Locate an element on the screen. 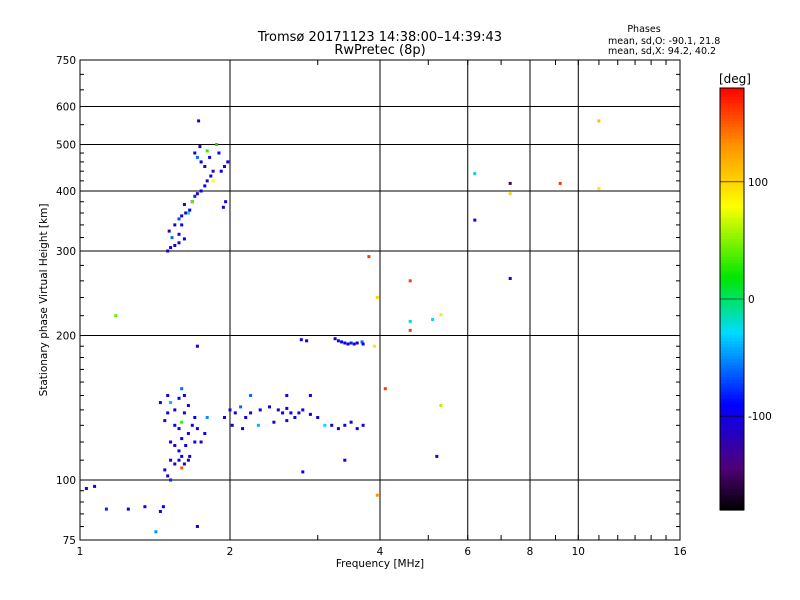 The width and height of the screenshot is (800, 600). y-tick-label: 500 is located at coordinates (66, 146).